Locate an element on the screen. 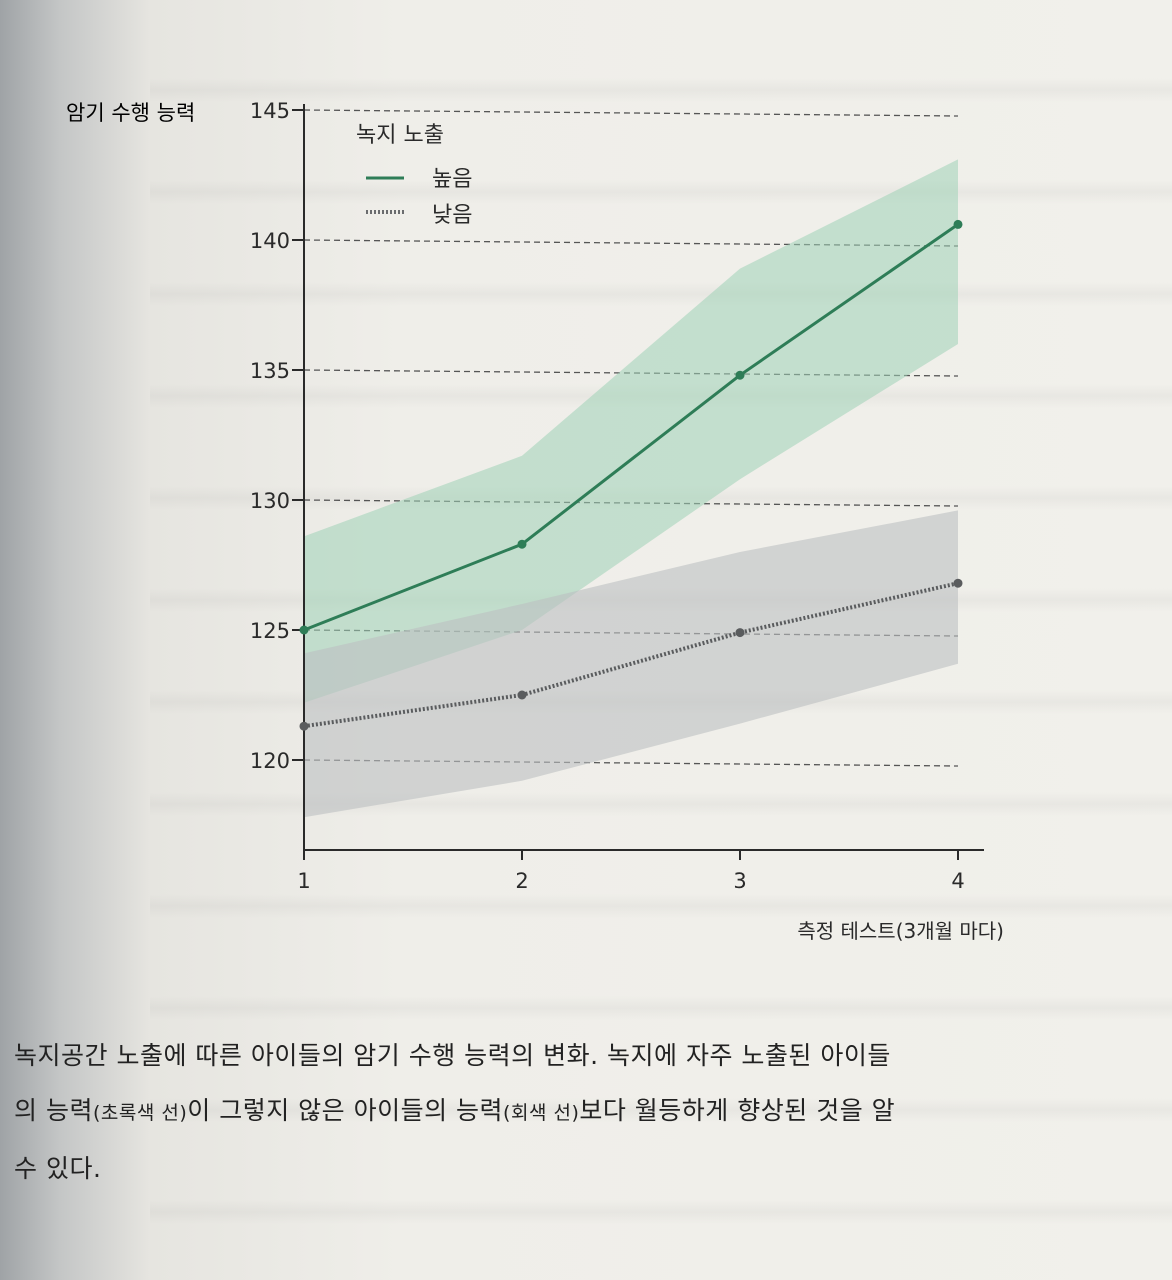  legend: 녹지 노출 높음 낮음 is located at coordinates (414, 175).